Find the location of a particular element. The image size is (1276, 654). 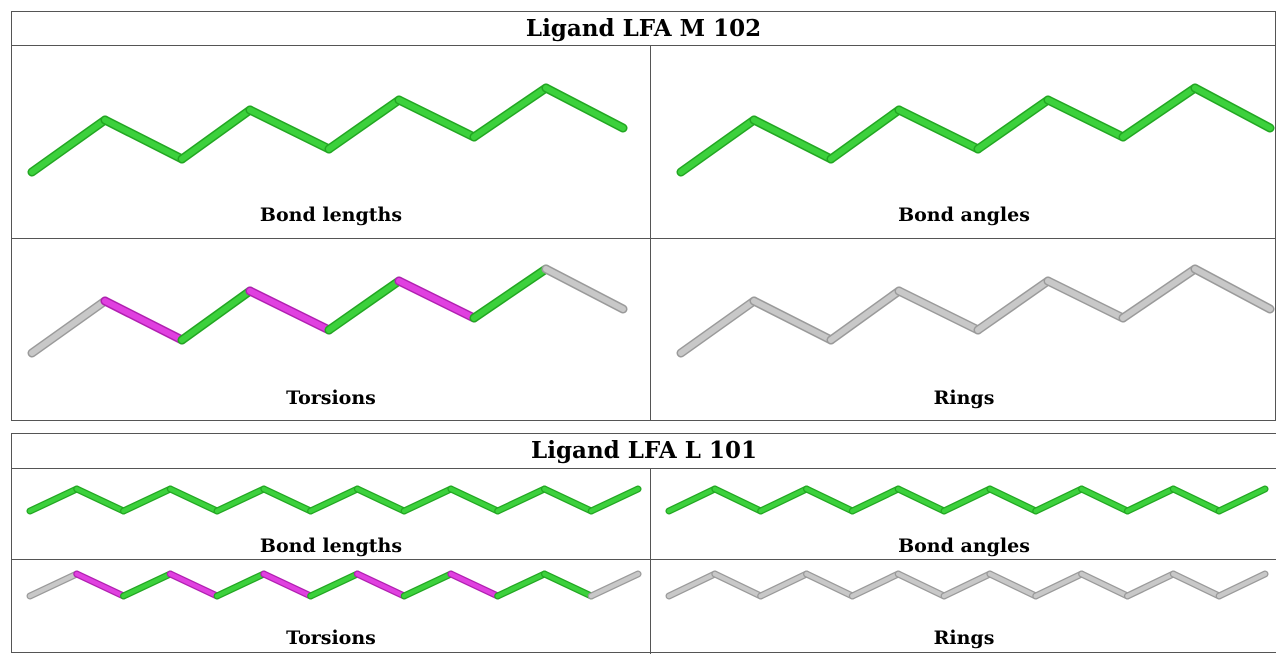

bond-angles-cell: Bond angles is located at coordinates (963, 142).